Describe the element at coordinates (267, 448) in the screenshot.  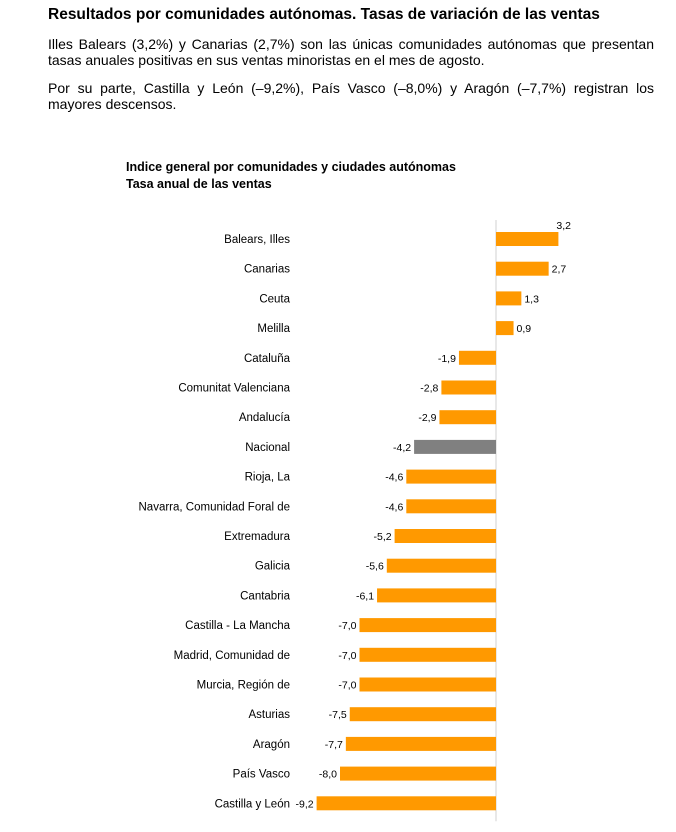
I see `category-label-7: Nacional` at that location.